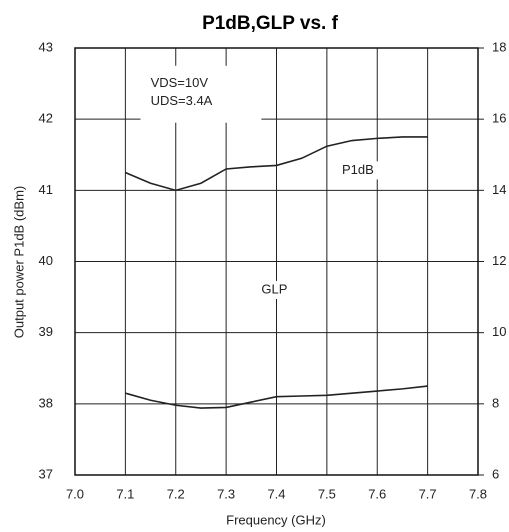  Describe the element at coordinates (18, 262) in the screenshot. I see `y-axis-label: Output power P1dB (dBm)` at that location.